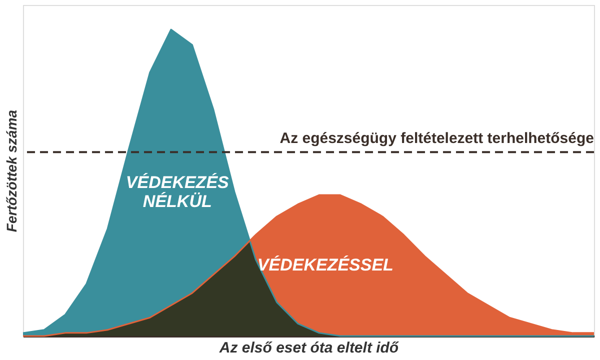 The width and height of the screenshot is (600, 360). I want to click on series-label: VÉDEKEZÉSSEL, so click(325, 264).